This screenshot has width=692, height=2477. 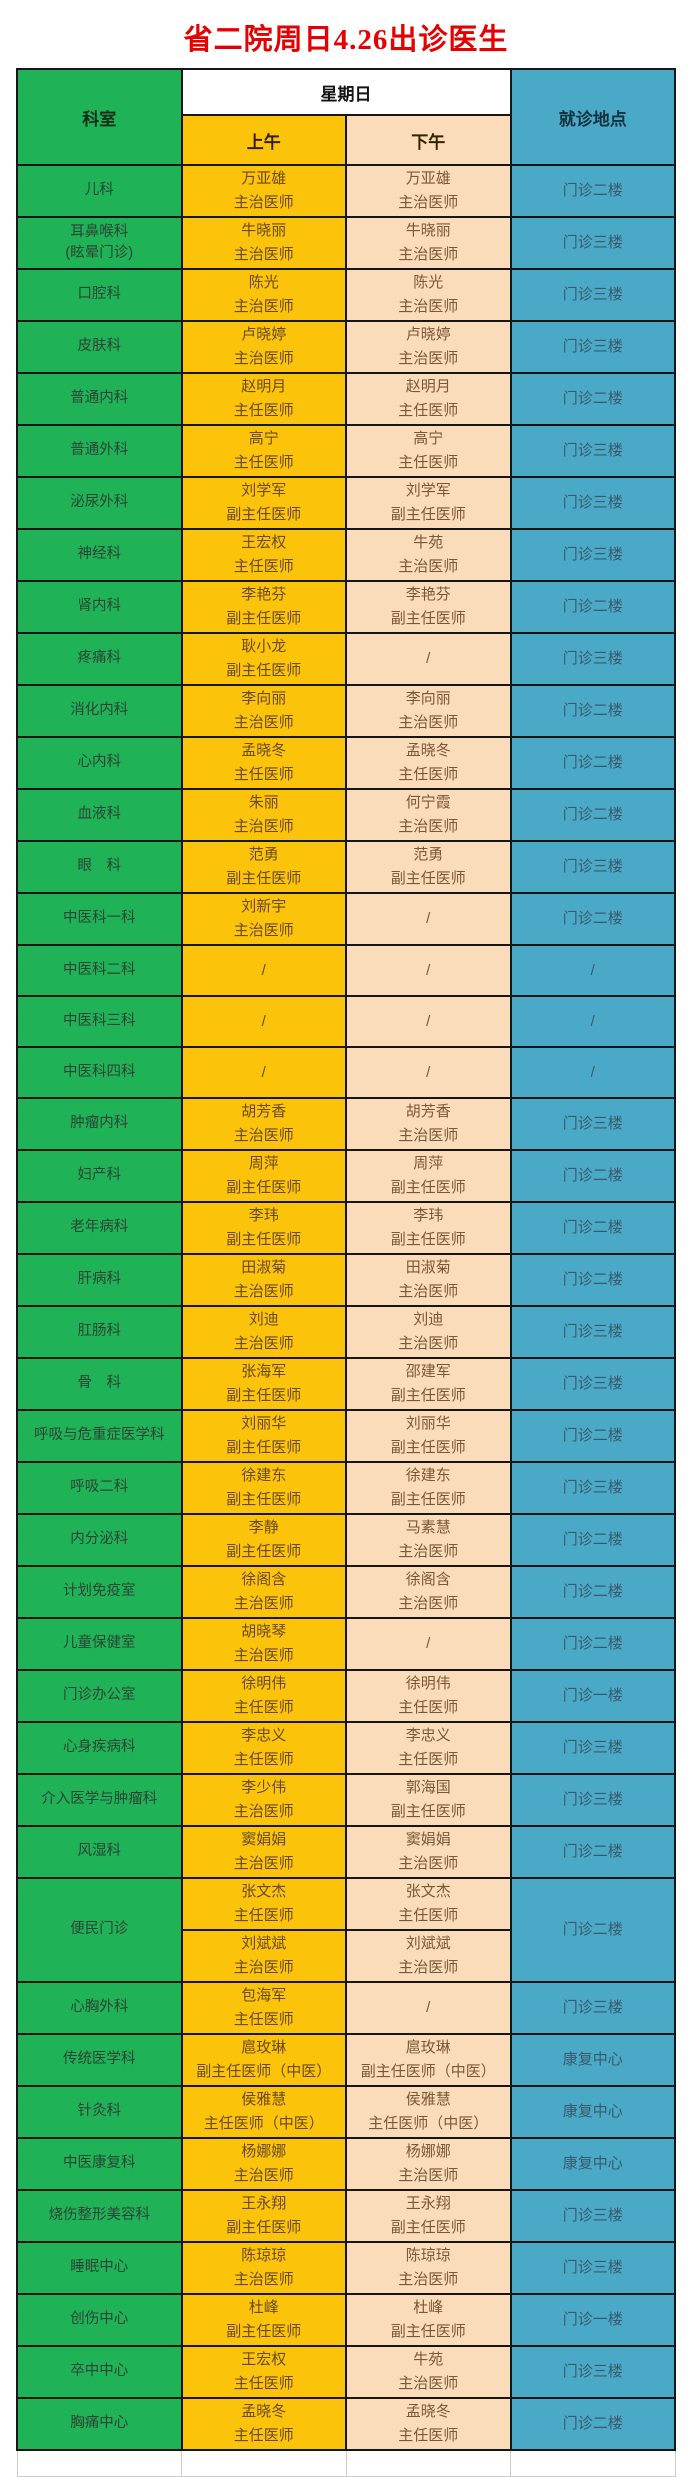 I want to click on location-label: 门诊一楼, so click(x=592, y=2319).